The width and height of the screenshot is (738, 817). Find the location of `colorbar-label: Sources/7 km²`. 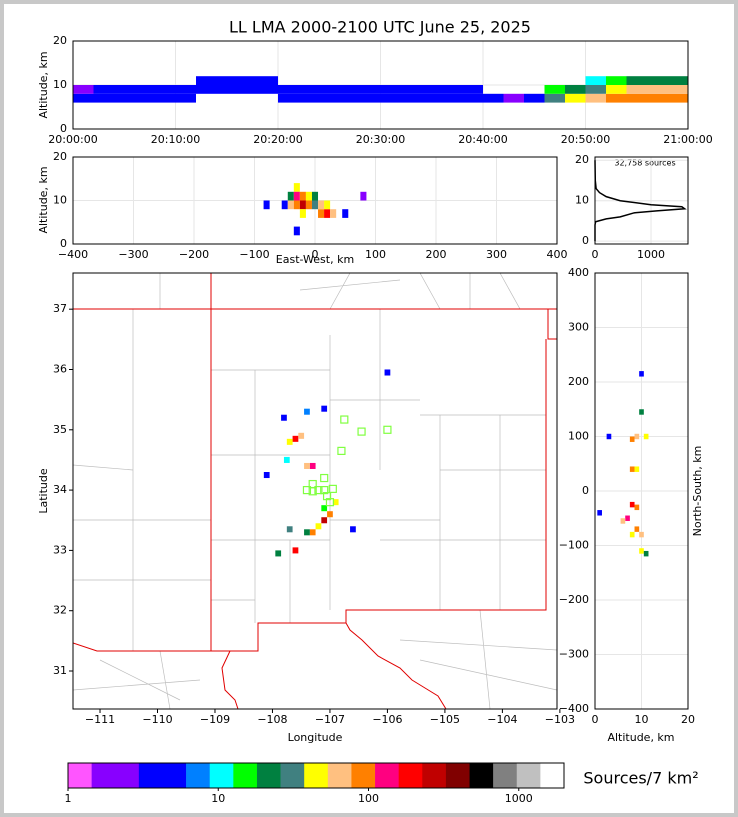

colorbar-label: Sources/7 km² is located at coordinates (640, 778).